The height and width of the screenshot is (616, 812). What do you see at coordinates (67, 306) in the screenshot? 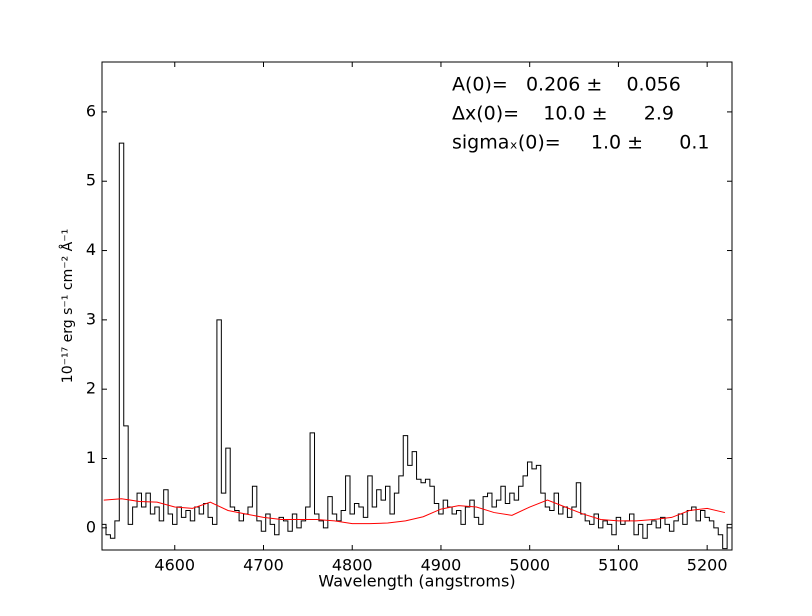
I see `y-axis-label: 10⁻¹⁷ erg s⁻¹ cm⁻² Å⁻¹` at bounding box center [67, 306].